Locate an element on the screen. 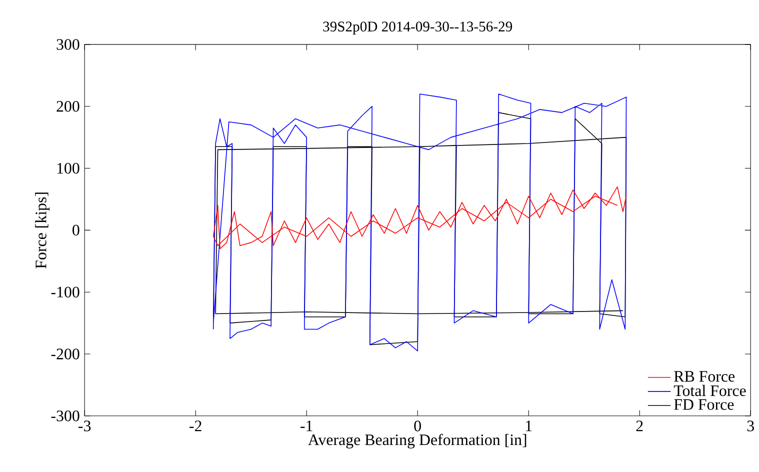 The image size is (759, 472). legend-label: RB Force is located at coordinates (704, 376).